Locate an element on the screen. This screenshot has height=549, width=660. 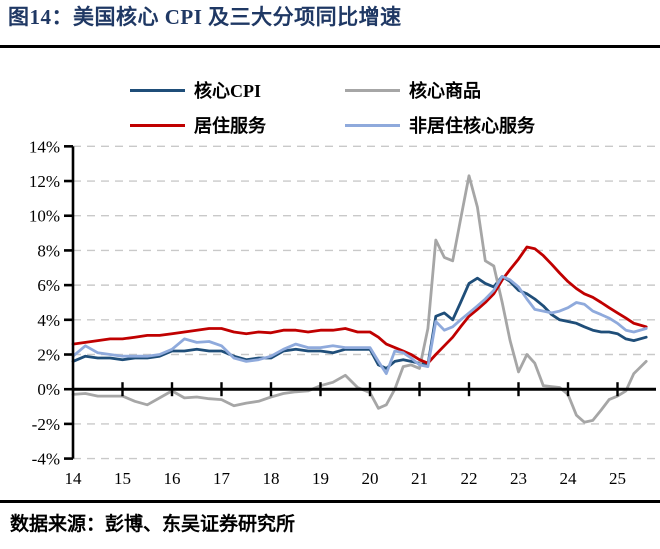
y-tick-label: -4% is located at coordinates (46, 459).